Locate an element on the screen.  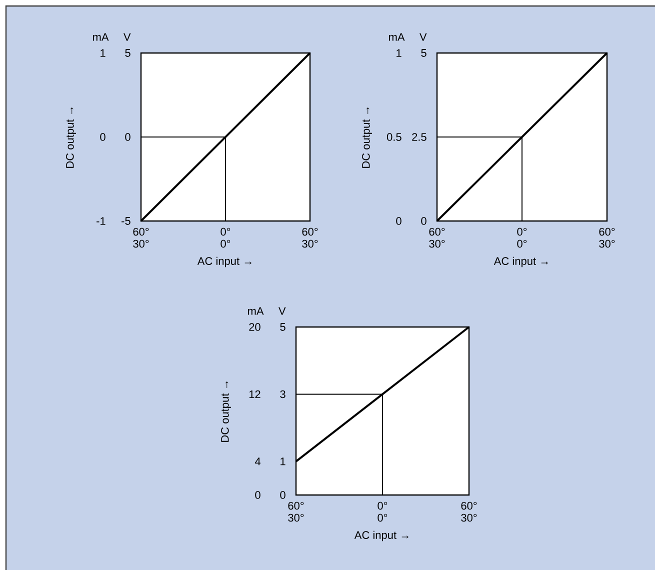
y2-tick-label: 1 is located at coordinates (283, 462).